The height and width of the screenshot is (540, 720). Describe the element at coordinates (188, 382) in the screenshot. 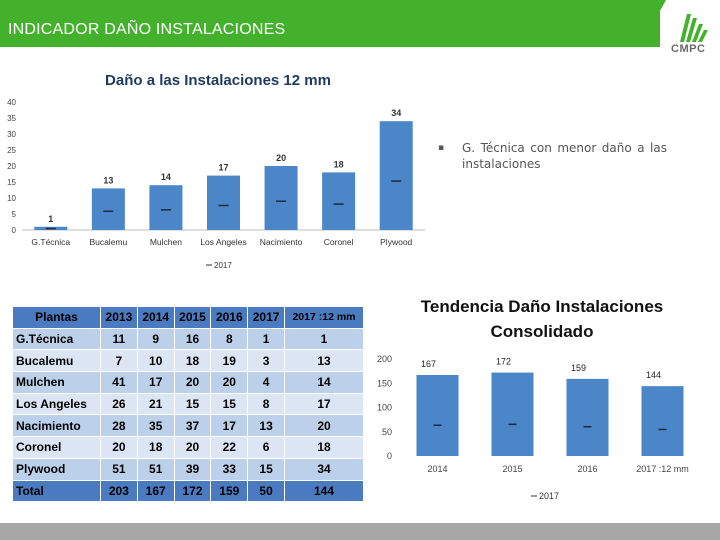

I see `table-row: Mulchen 41 17 20 20 4 14` at that location.